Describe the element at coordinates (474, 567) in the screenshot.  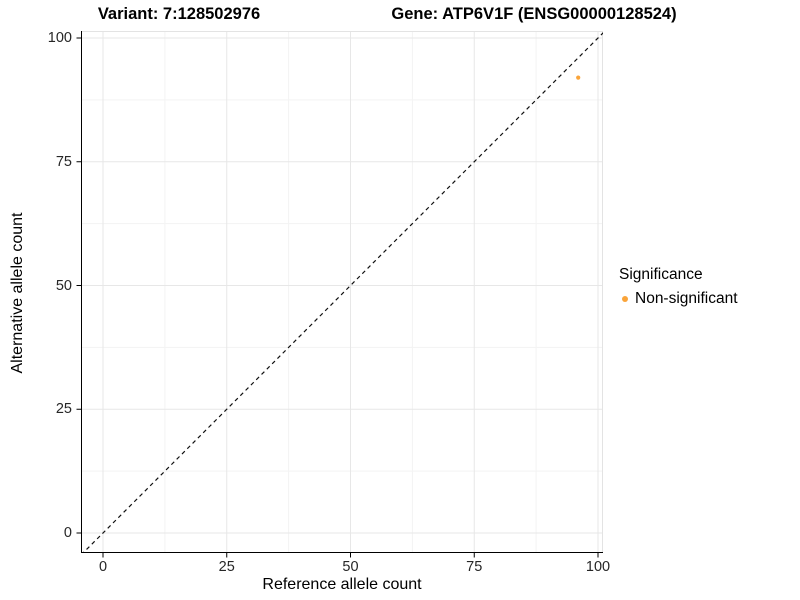
I see `x-tick-label: 75` at that location.